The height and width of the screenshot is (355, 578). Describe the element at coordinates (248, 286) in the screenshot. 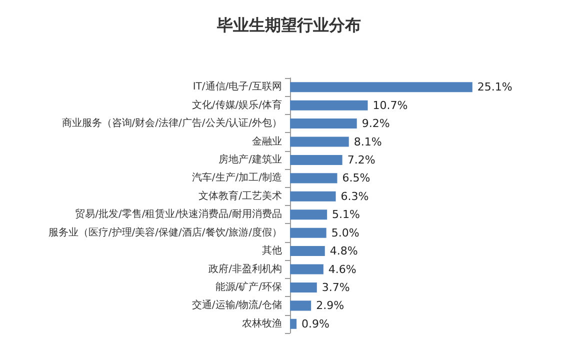

I see `y-tick-label: 能源/矿产/环保` at that location.